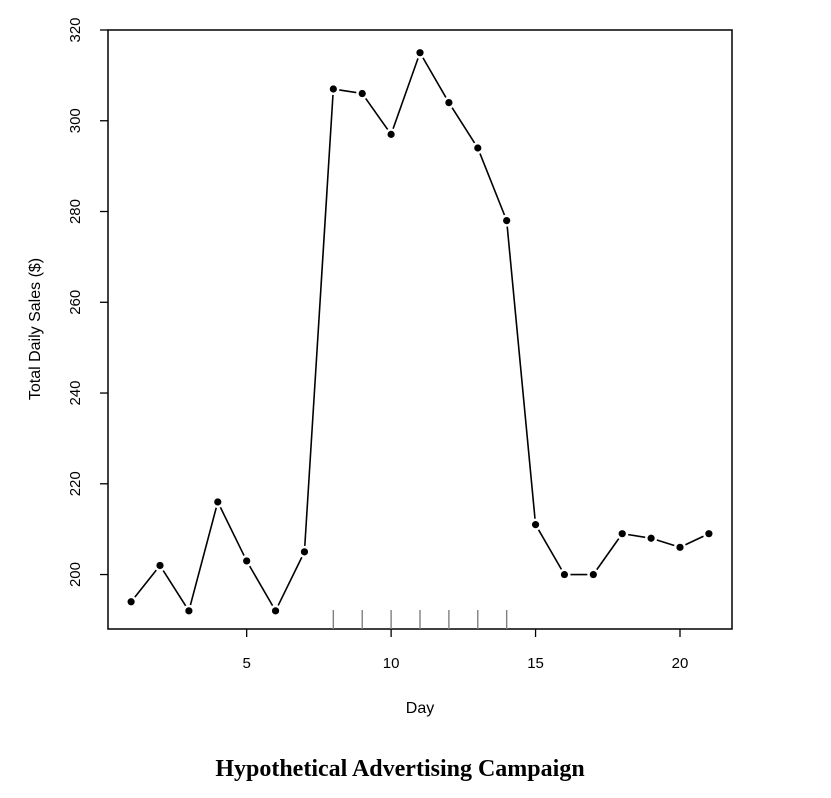 The width and height of the screenshot is (831, 798). I want to click on y-tick-label: 220, so click(75, 483).